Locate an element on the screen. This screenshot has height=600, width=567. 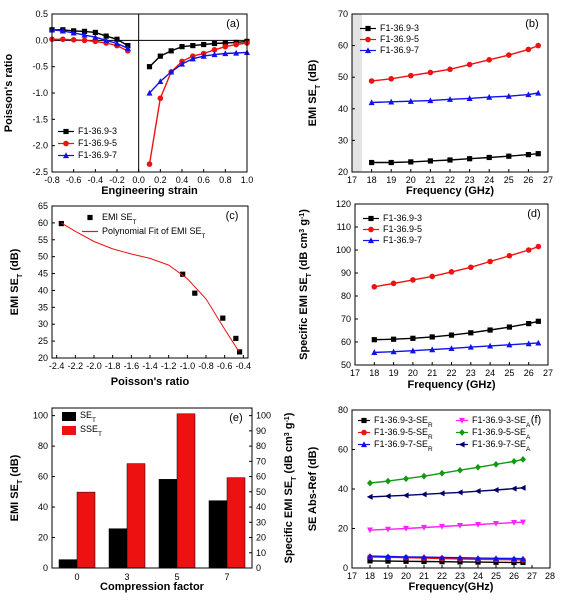
x-tick-label-f: 19 is located at coordinates (388, 576).